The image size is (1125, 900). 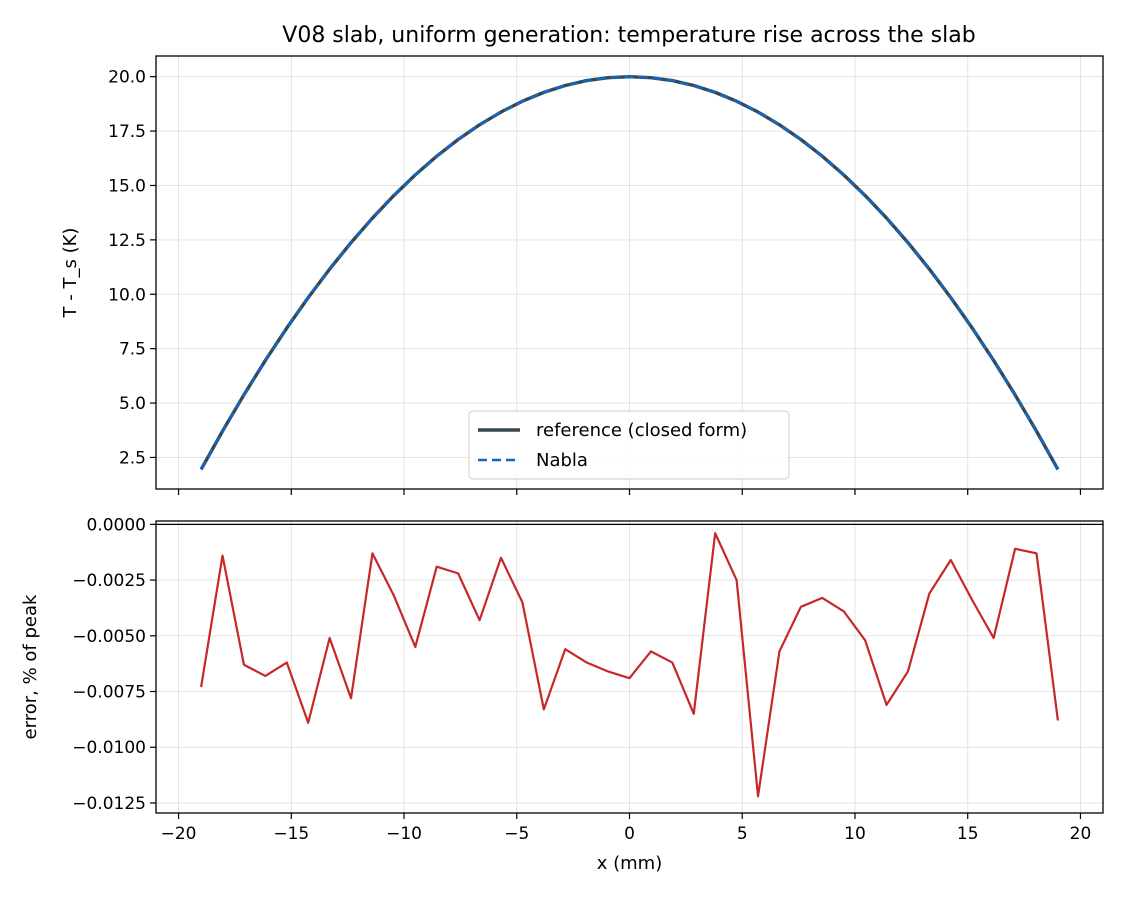 What do you see at coordinates (109, 748) in the screenshot?
I see `y-tick-label: −0.0100` at bounding box center [109, 748].